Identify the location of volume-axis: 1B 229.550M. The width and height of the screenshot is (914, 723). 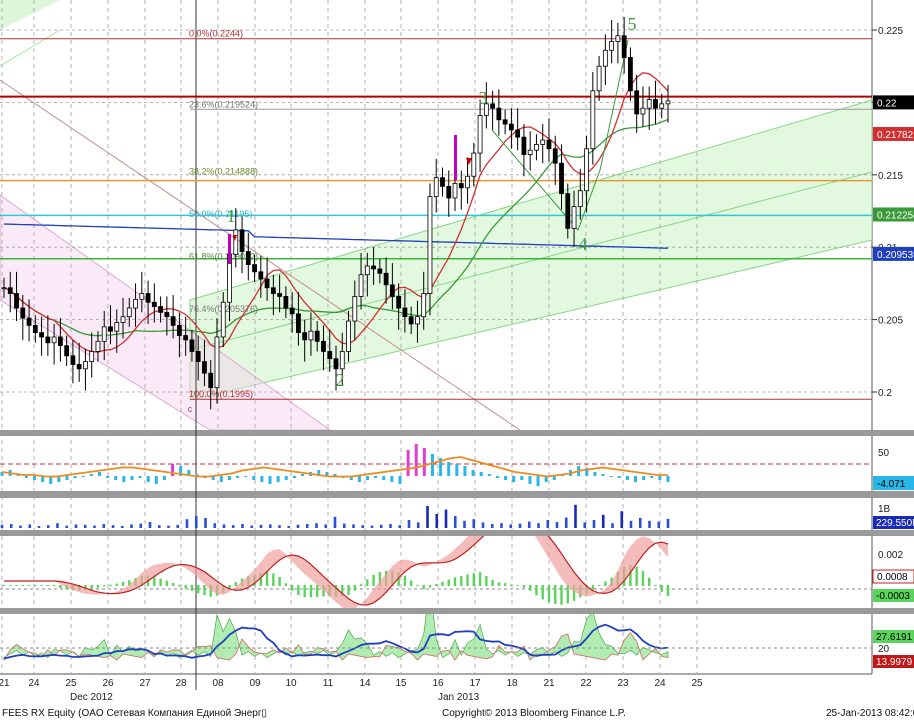
(893, 516).